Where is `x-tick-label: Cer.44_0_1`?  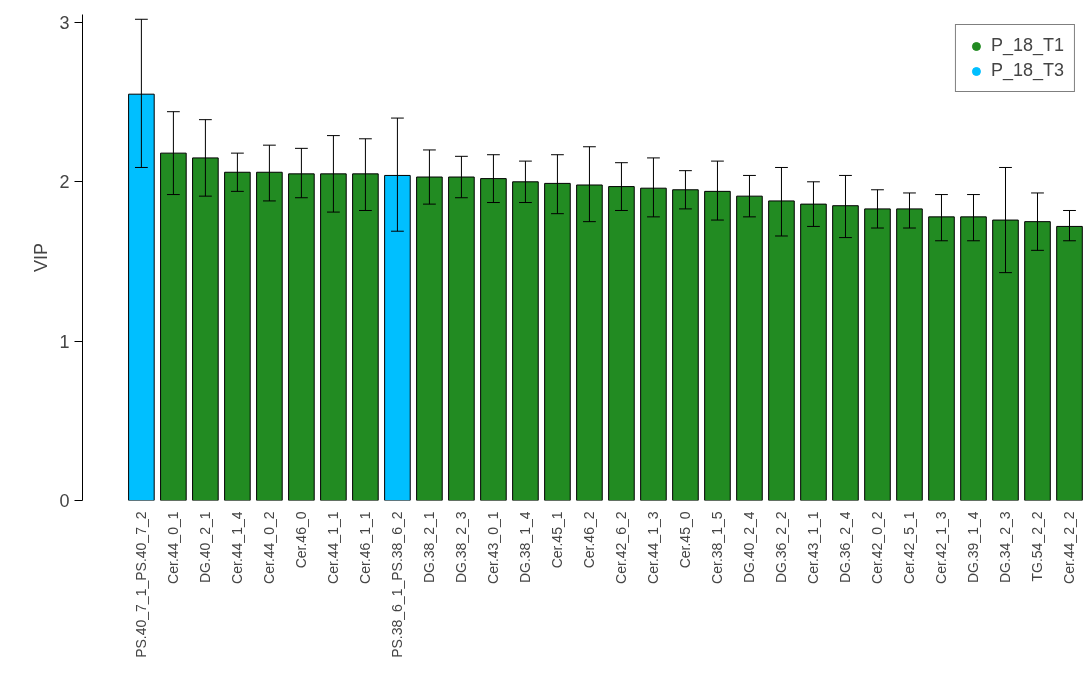
x-tick-label: Cer.44_0_1 is located at coordinates (173, 547).